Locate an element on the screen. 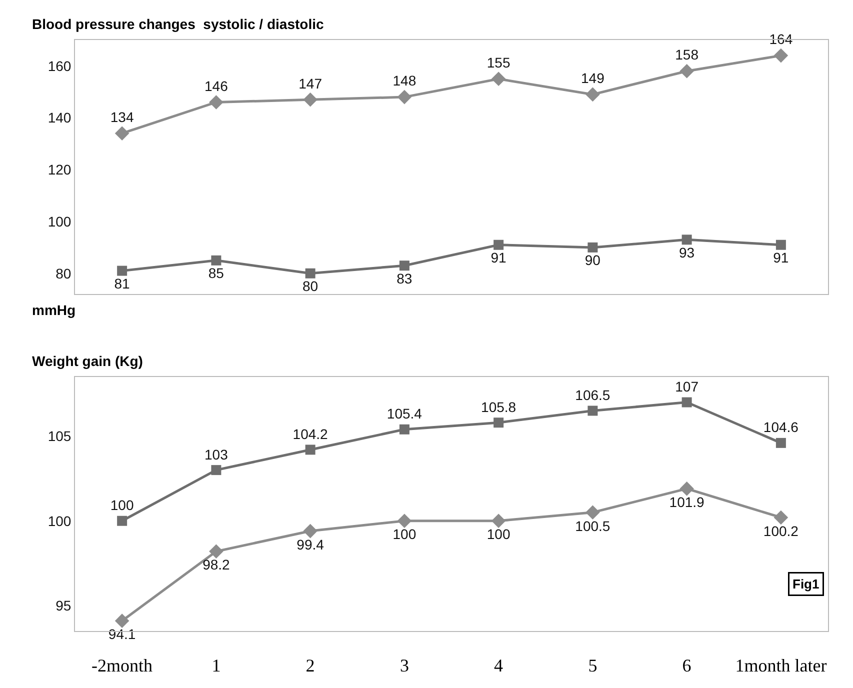 The height and width of the screenshot is (688, 853). data-label: 134 is located at coordinates (122, 116).